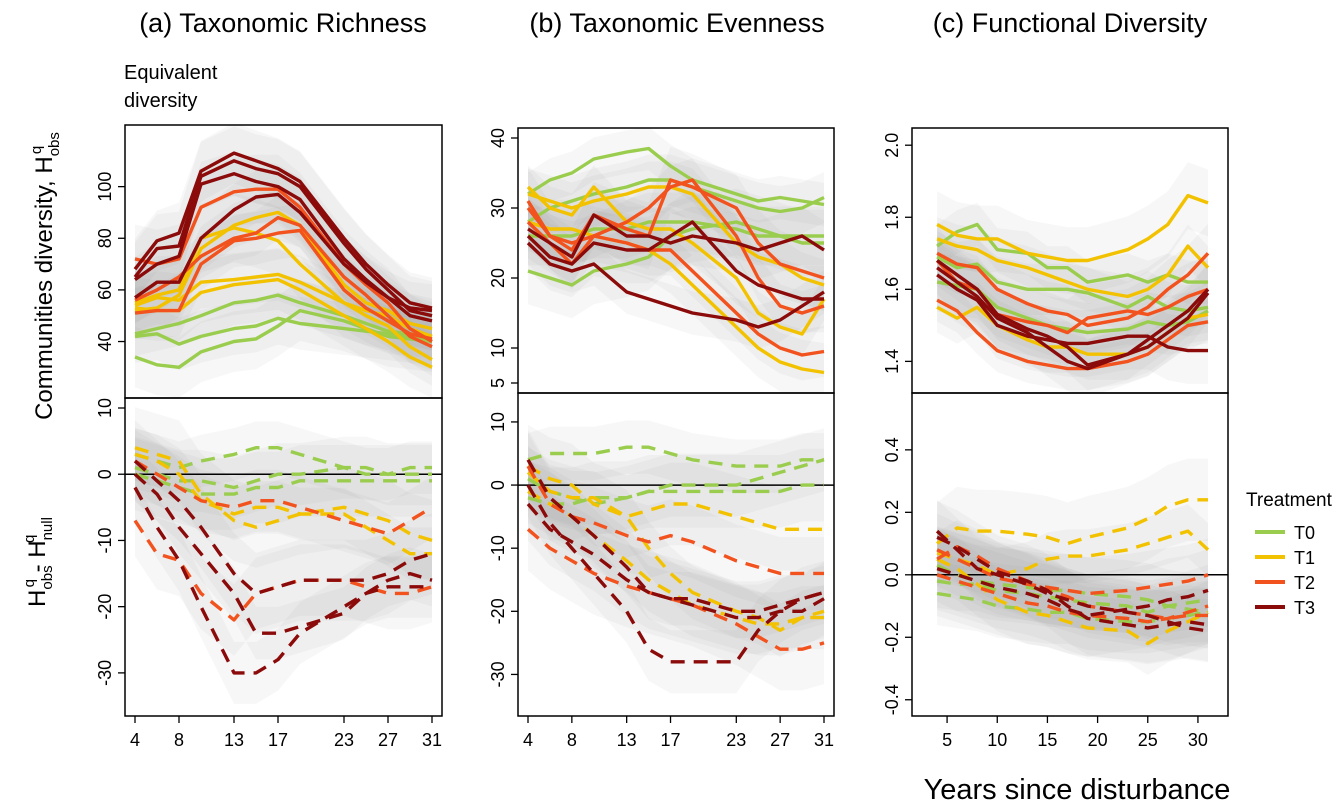 The height and width of the screenshot is (806, 1344). Describe the element at coordinates (105, 290) in the screenshot. I see `y-tick-label: 60` at that location.